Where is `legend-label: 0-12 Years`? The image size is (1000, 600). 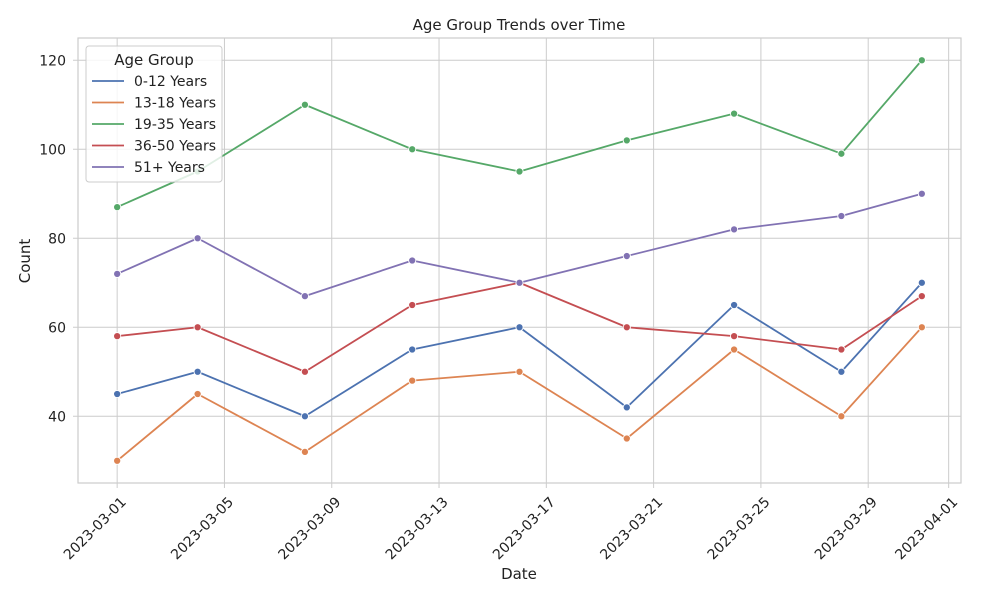 legend-label: 0-12 Years is located at coordinates (170, 82).